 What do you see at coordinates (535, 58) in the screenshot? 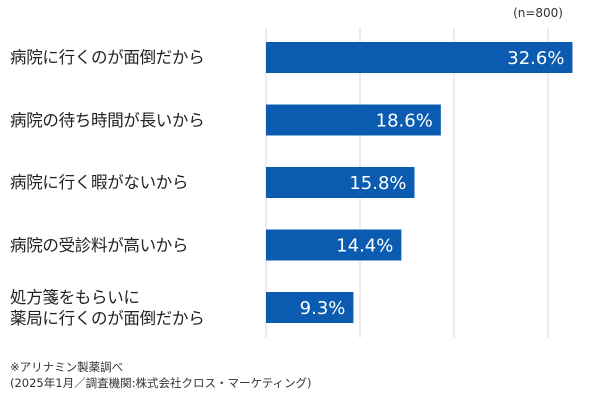
I see `data-label: 32.6%` at bounding box center [535, 58].